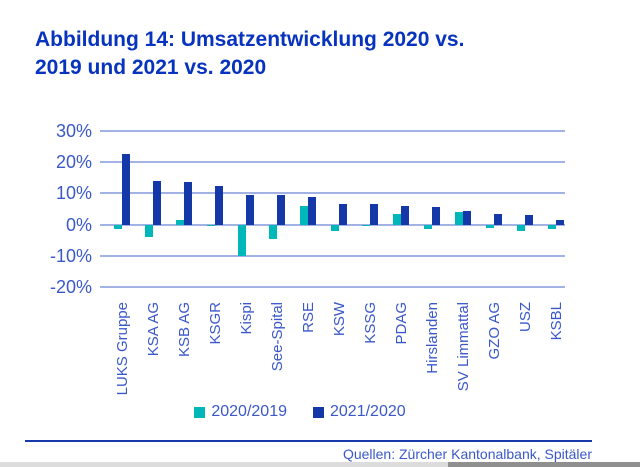 The width and height of the screenshot is (640, 467). Describe the element at coordinates (368, 411) in the screenshot. I see `legend-label: 2021/2020` at that location.